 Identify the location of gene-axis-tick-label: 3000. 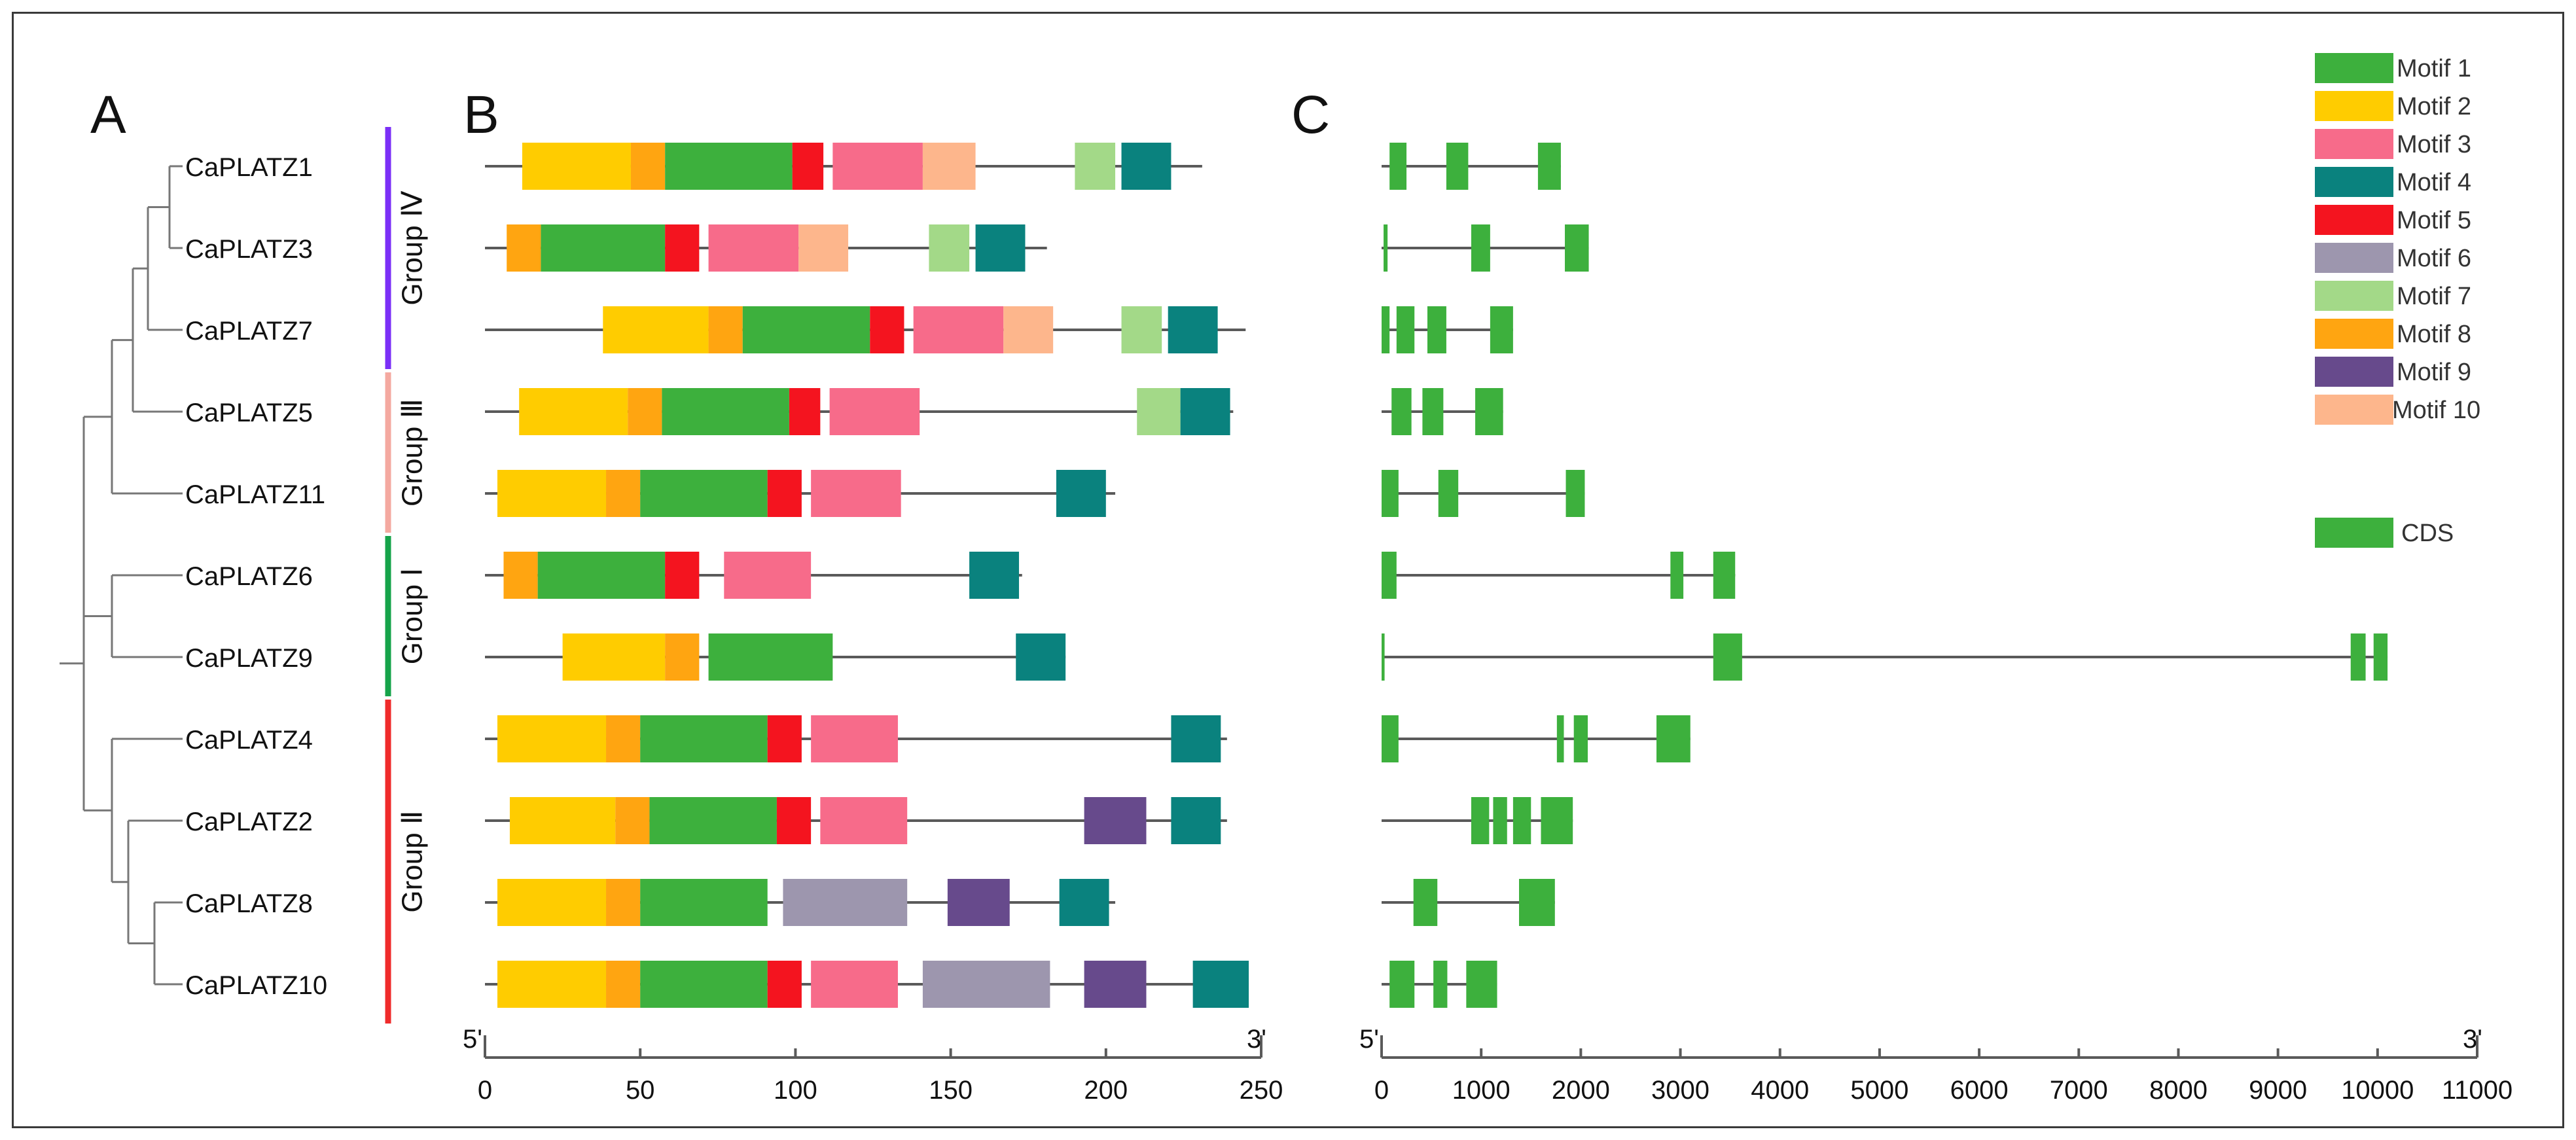
(1680, 1090).